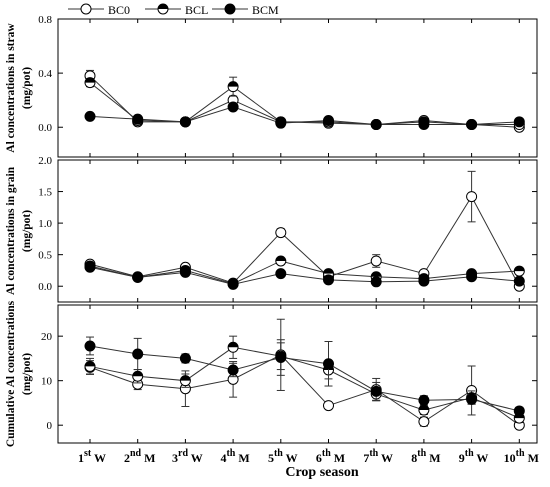  Describe the element at coordinates (99, 10) in the screenshot. I see `legend-item-BC0: BC0` at that location.